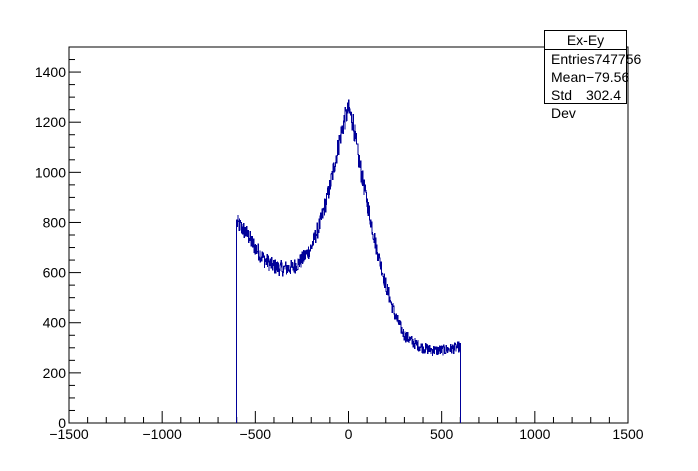 The width and height of the screenshot is (698, 471). What do you see at coordinates (573, 59) in the screenshot?
I see `stats-label-entries: Entries` at bounding box center [573, 59].